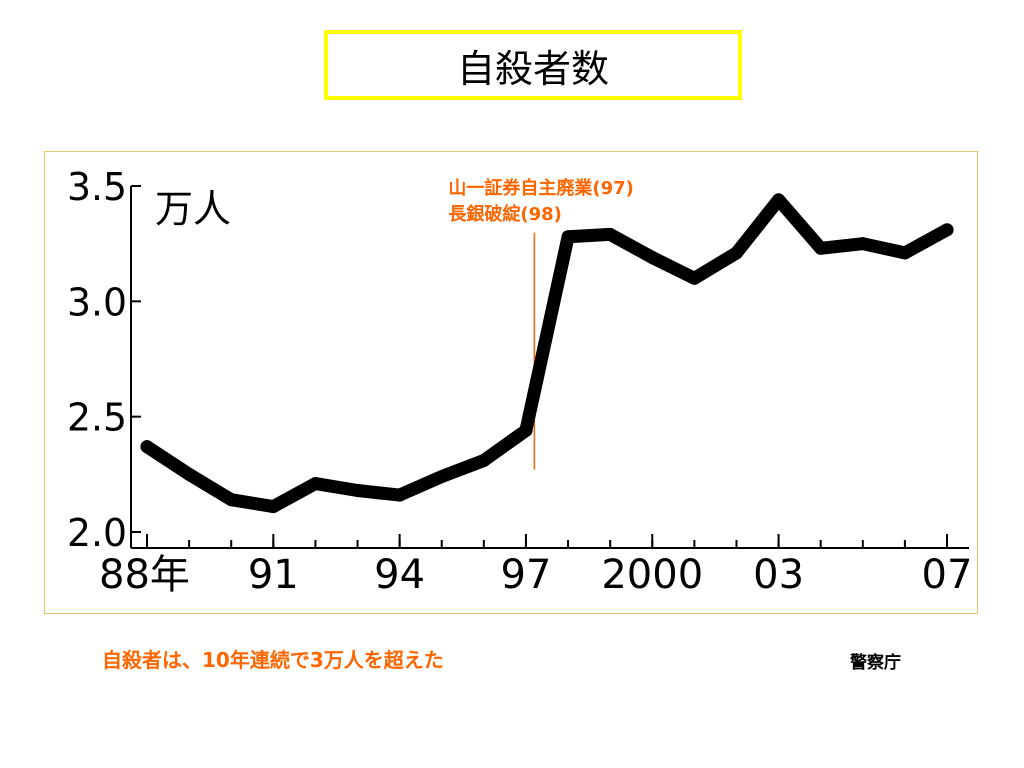 The width and height of the screenshot is (1024, 768). I want to click on x-tick-label: 03, so click(778, 575).